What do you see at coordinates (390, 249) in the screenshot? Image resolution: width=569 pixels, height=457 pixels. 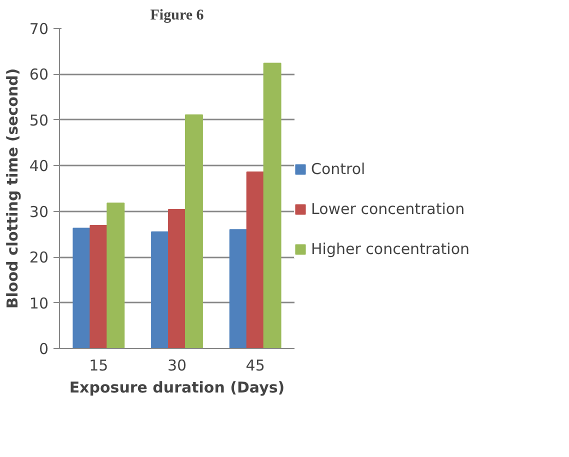 I see `legend-label: Higher concentration` at bounding box center [390, 249].